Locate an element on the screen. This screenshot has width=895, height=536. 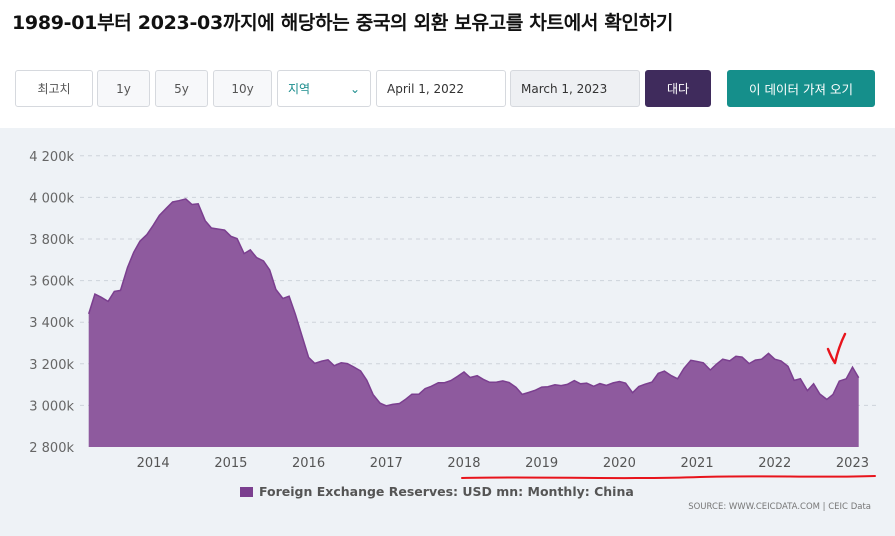
x-axis-ticks: 2014 2015 2016 2017 2018 2019 2020 2021 2022 2023 is located at coordinates (503, 463).